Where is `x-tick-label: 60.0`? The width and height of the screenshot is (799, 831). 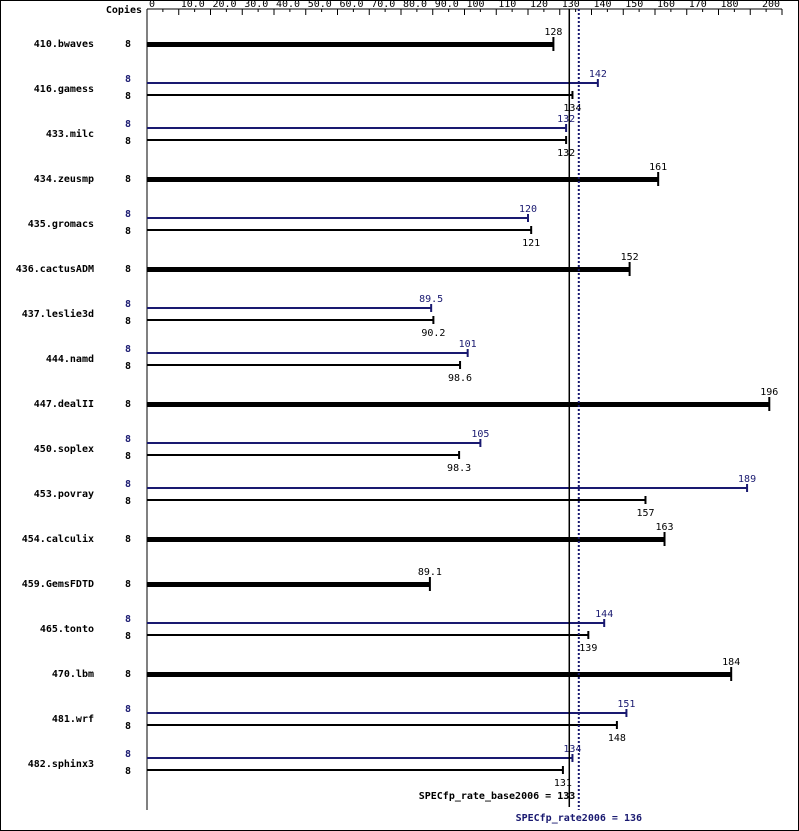
x-tick-label: 60.0 is located at coordinates (352, 5).